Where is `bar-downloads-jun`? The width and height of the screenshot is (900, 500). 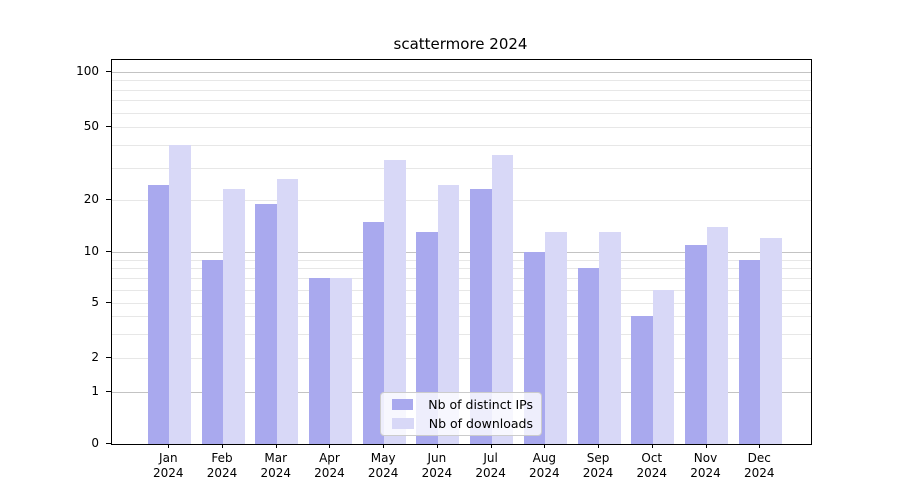
bar-downloads-jun is located at coordinates (448, 314).